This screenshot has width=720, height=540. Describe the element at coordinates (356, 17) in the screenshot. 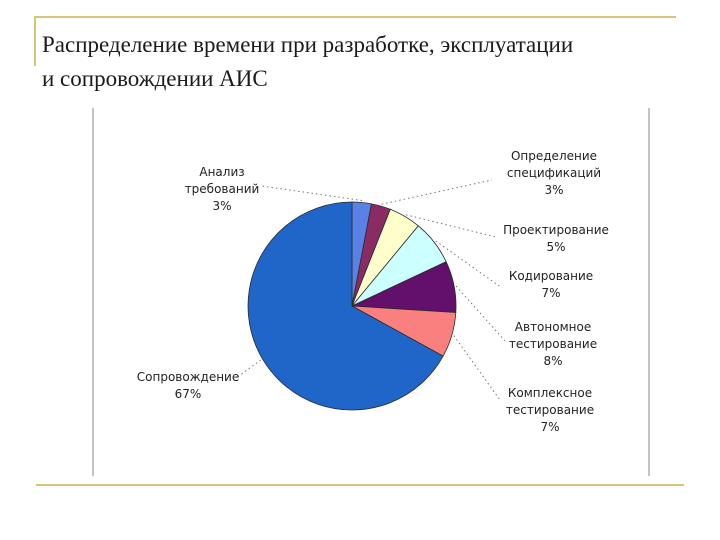

I see `title-decoration-horizontal` at that location.